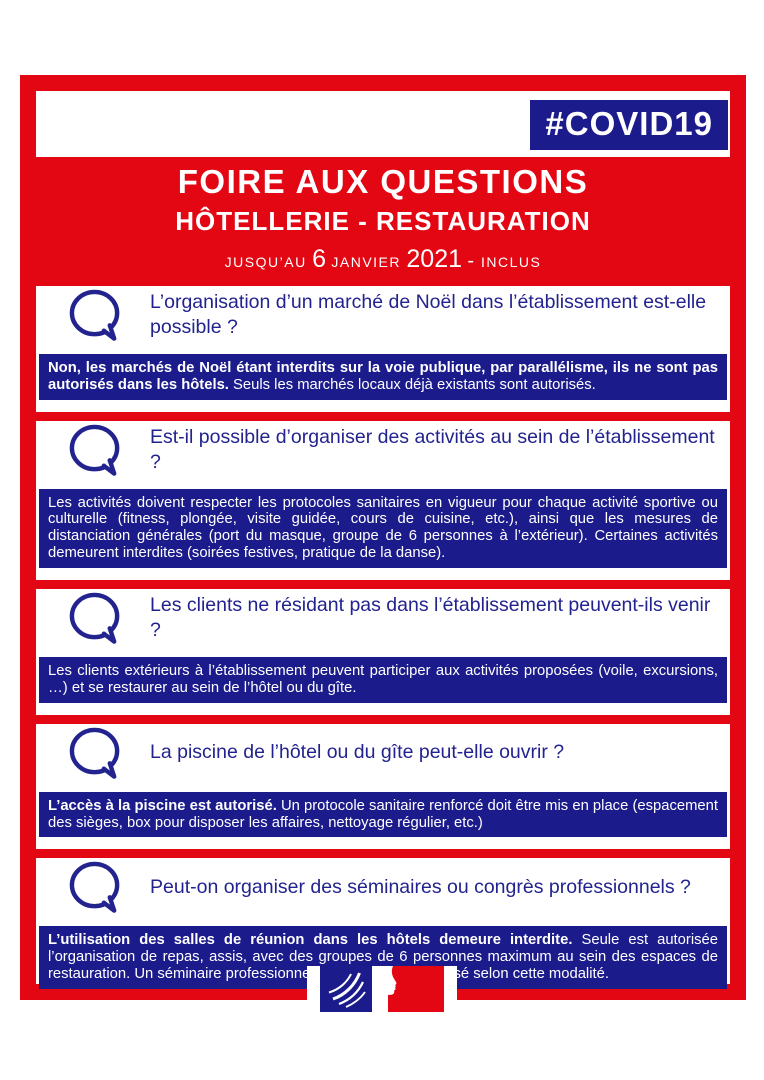 The image size is (764, 1080). Describe the element at coordinates (383, 124) in the screenshot. I see `header-band: #COVID19` at that location.